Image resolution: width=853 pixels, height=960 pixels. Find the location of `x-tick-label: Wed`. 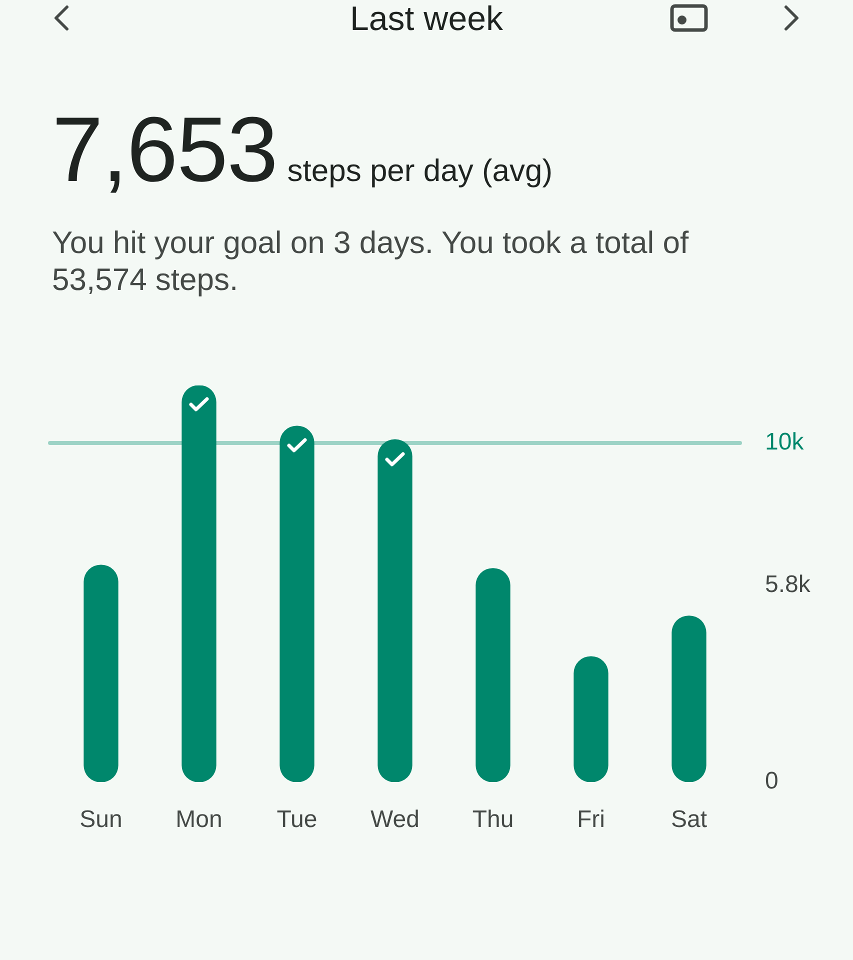

x-tick-label: Wed is located at coordinates (395, 820).